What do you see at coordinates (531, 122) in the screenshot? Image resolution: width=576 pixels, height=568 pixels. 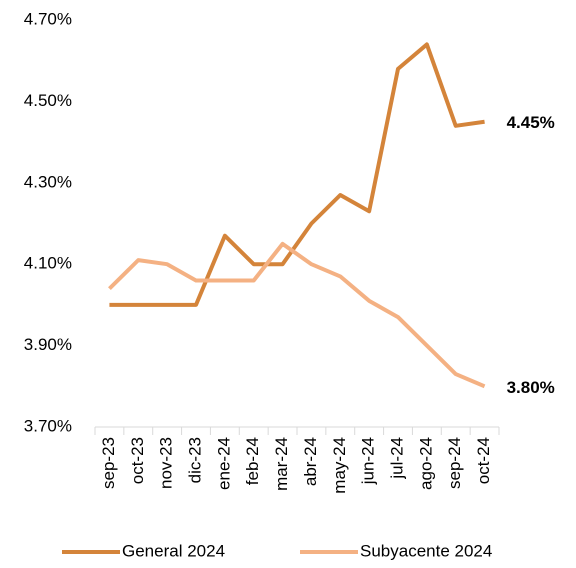 I see `data-label: 4.45%` at bounding box center [531, 122].